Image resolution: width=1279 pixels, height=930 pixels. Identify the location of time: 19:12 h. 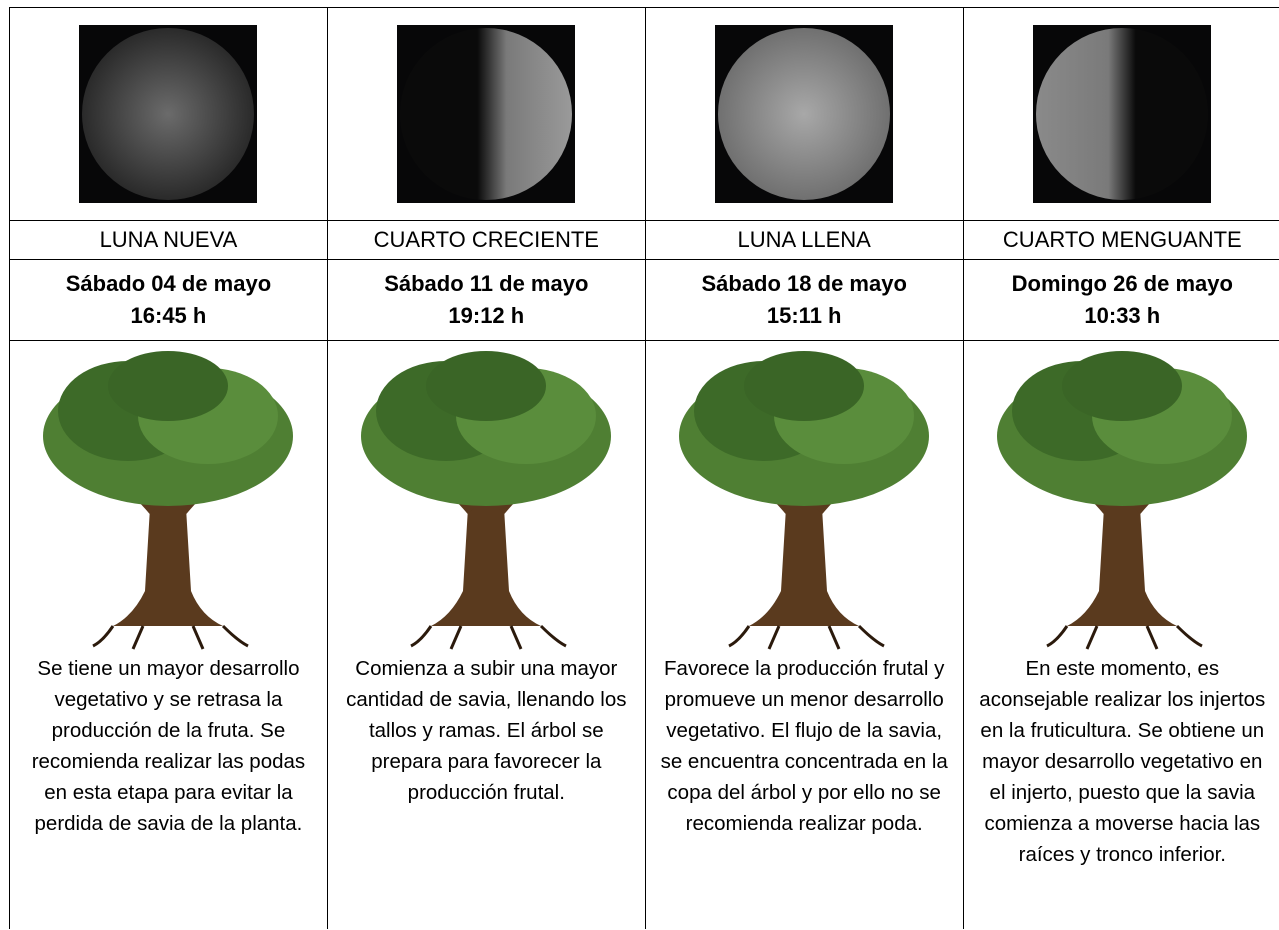
(486, 315).